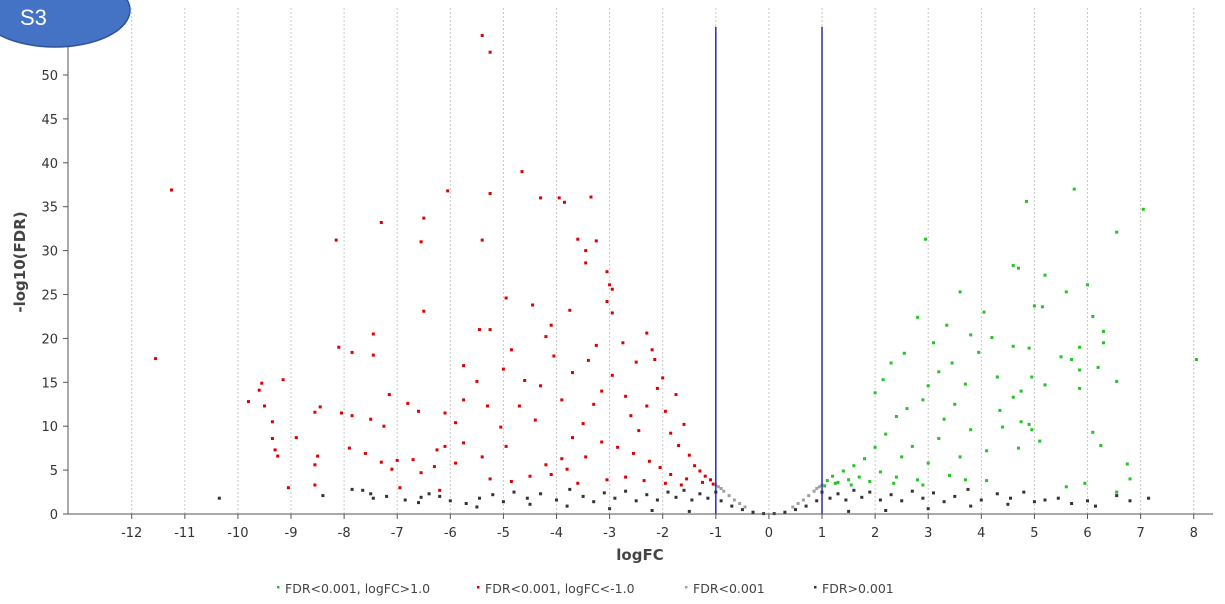 This screenshot has width=1225, height=604. I want to click on legend-label: FDR<0.001, logFC<-1.0, so click(560, 588).